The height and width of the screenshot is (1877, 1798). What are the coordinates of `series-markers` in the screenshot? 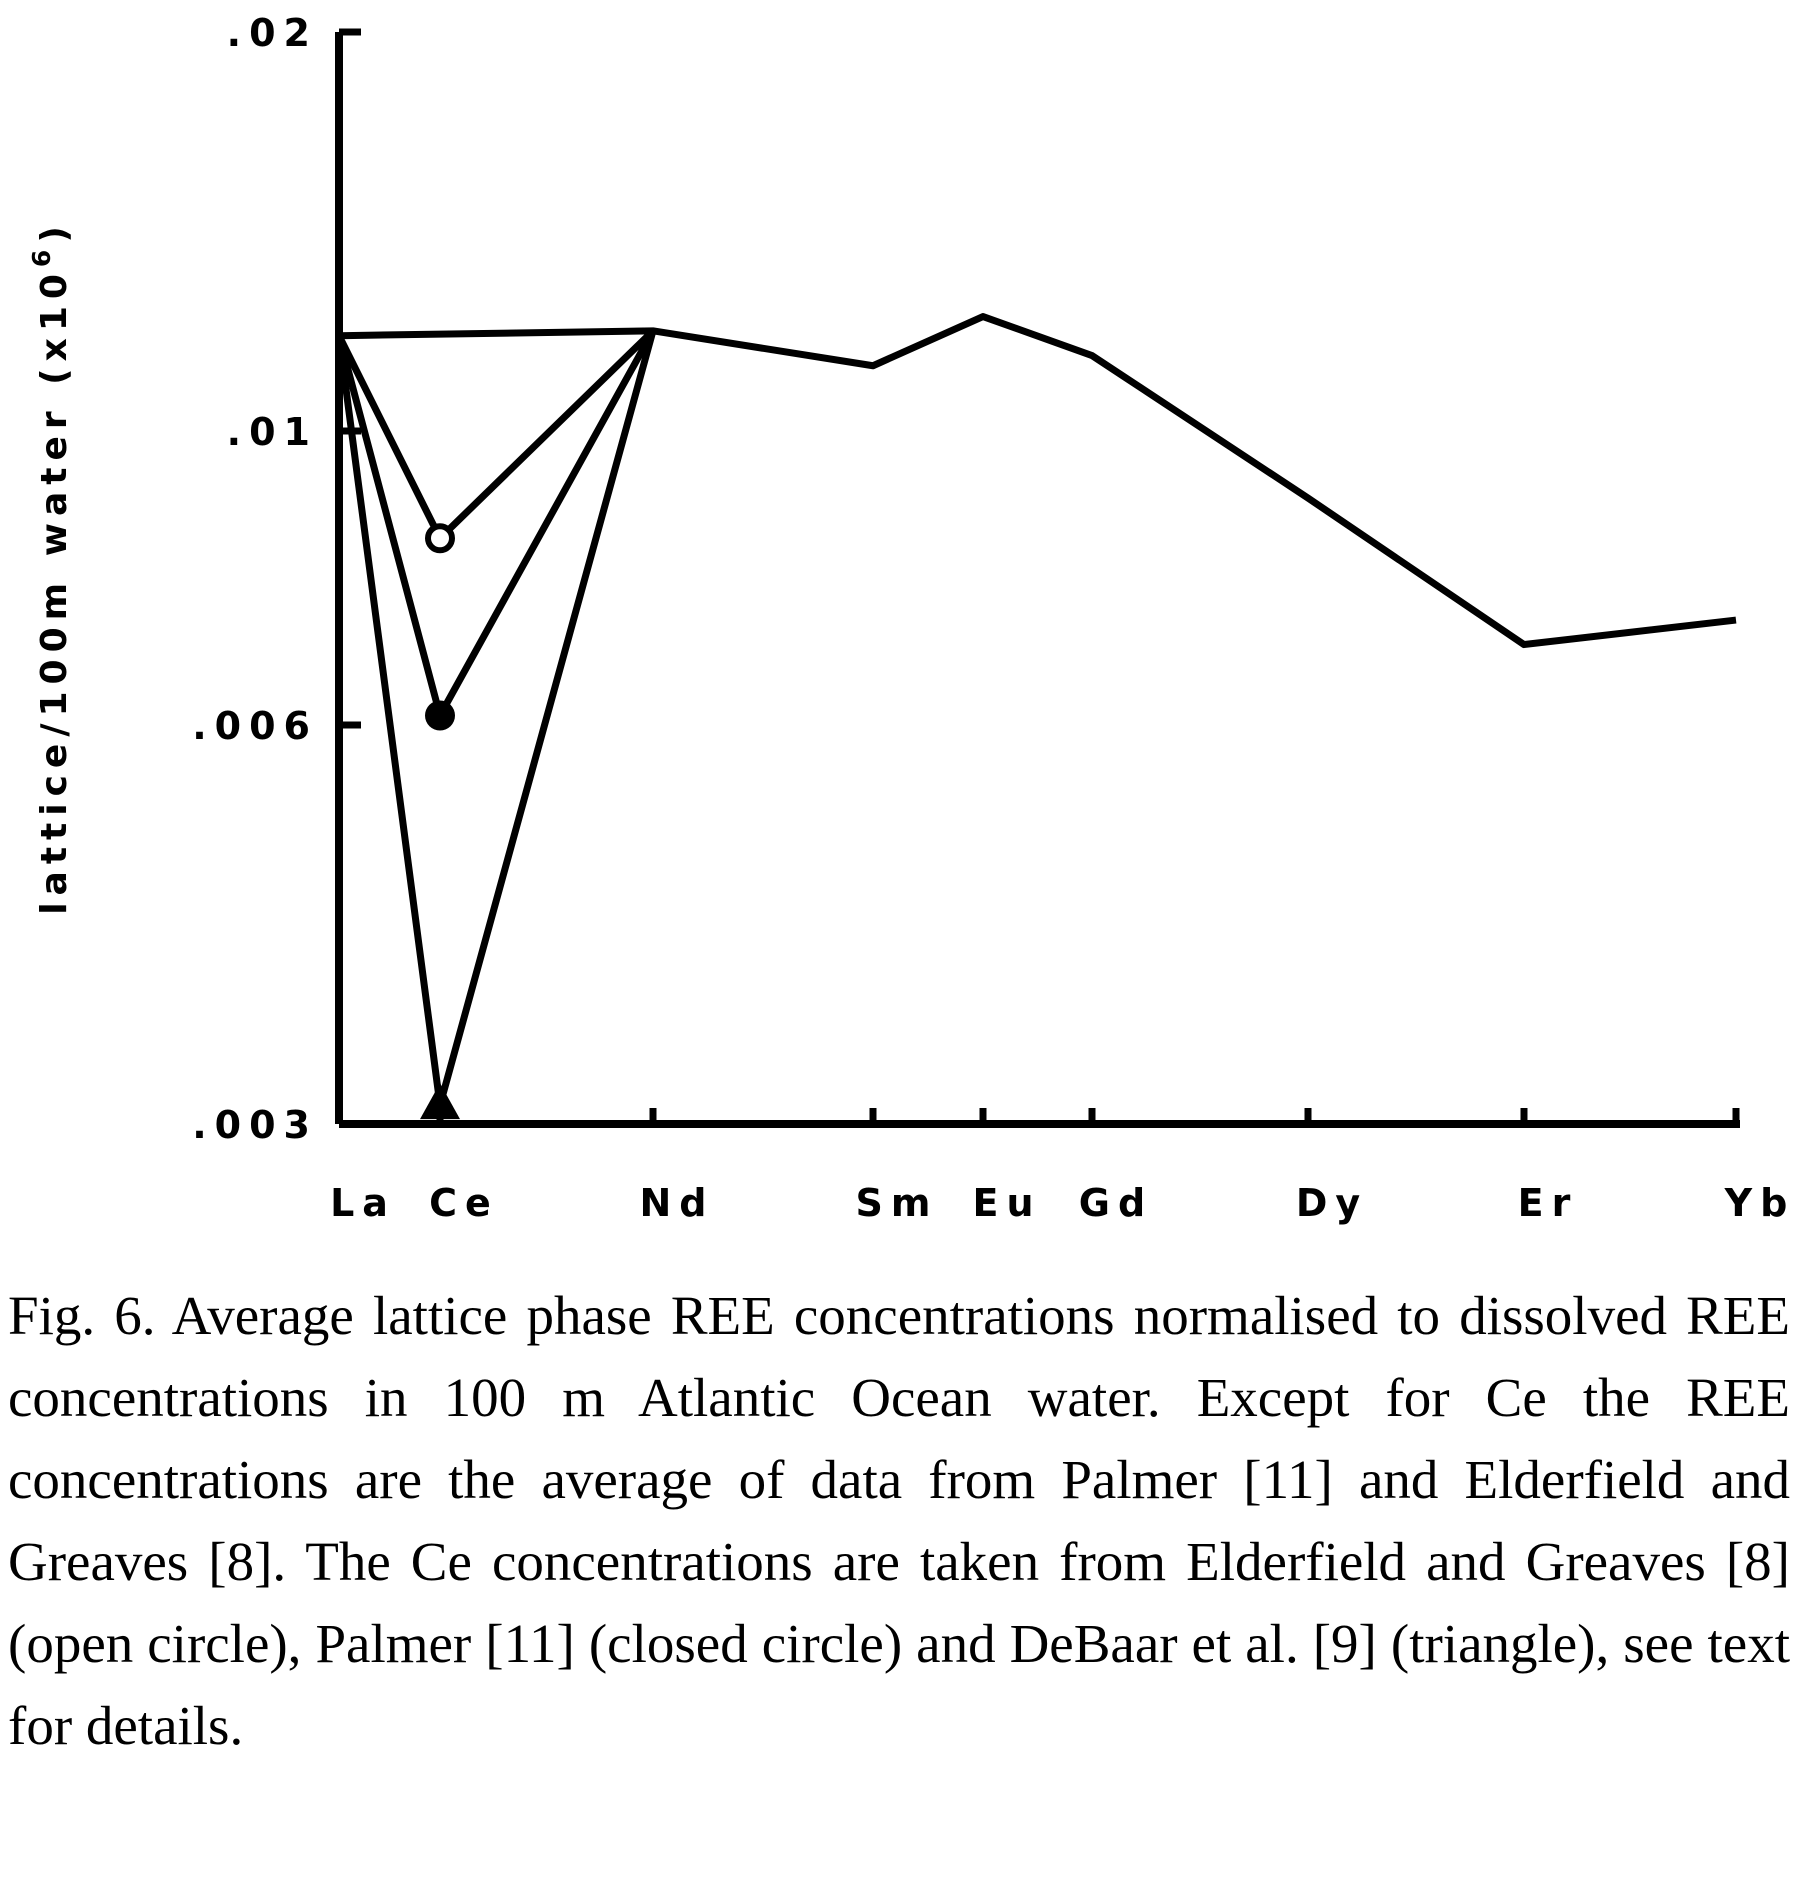 It's located at (440, 821).